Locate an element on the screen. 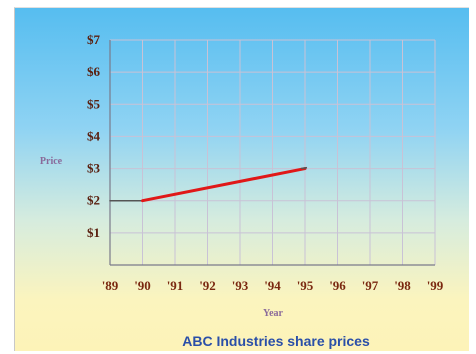 The height and width of the screenshot is (354, 476). x-tick-labels: '89 '90 '91 '92 '93 '94 '95 '96 '97 '98 '99 is located at coordinates (273, 285).